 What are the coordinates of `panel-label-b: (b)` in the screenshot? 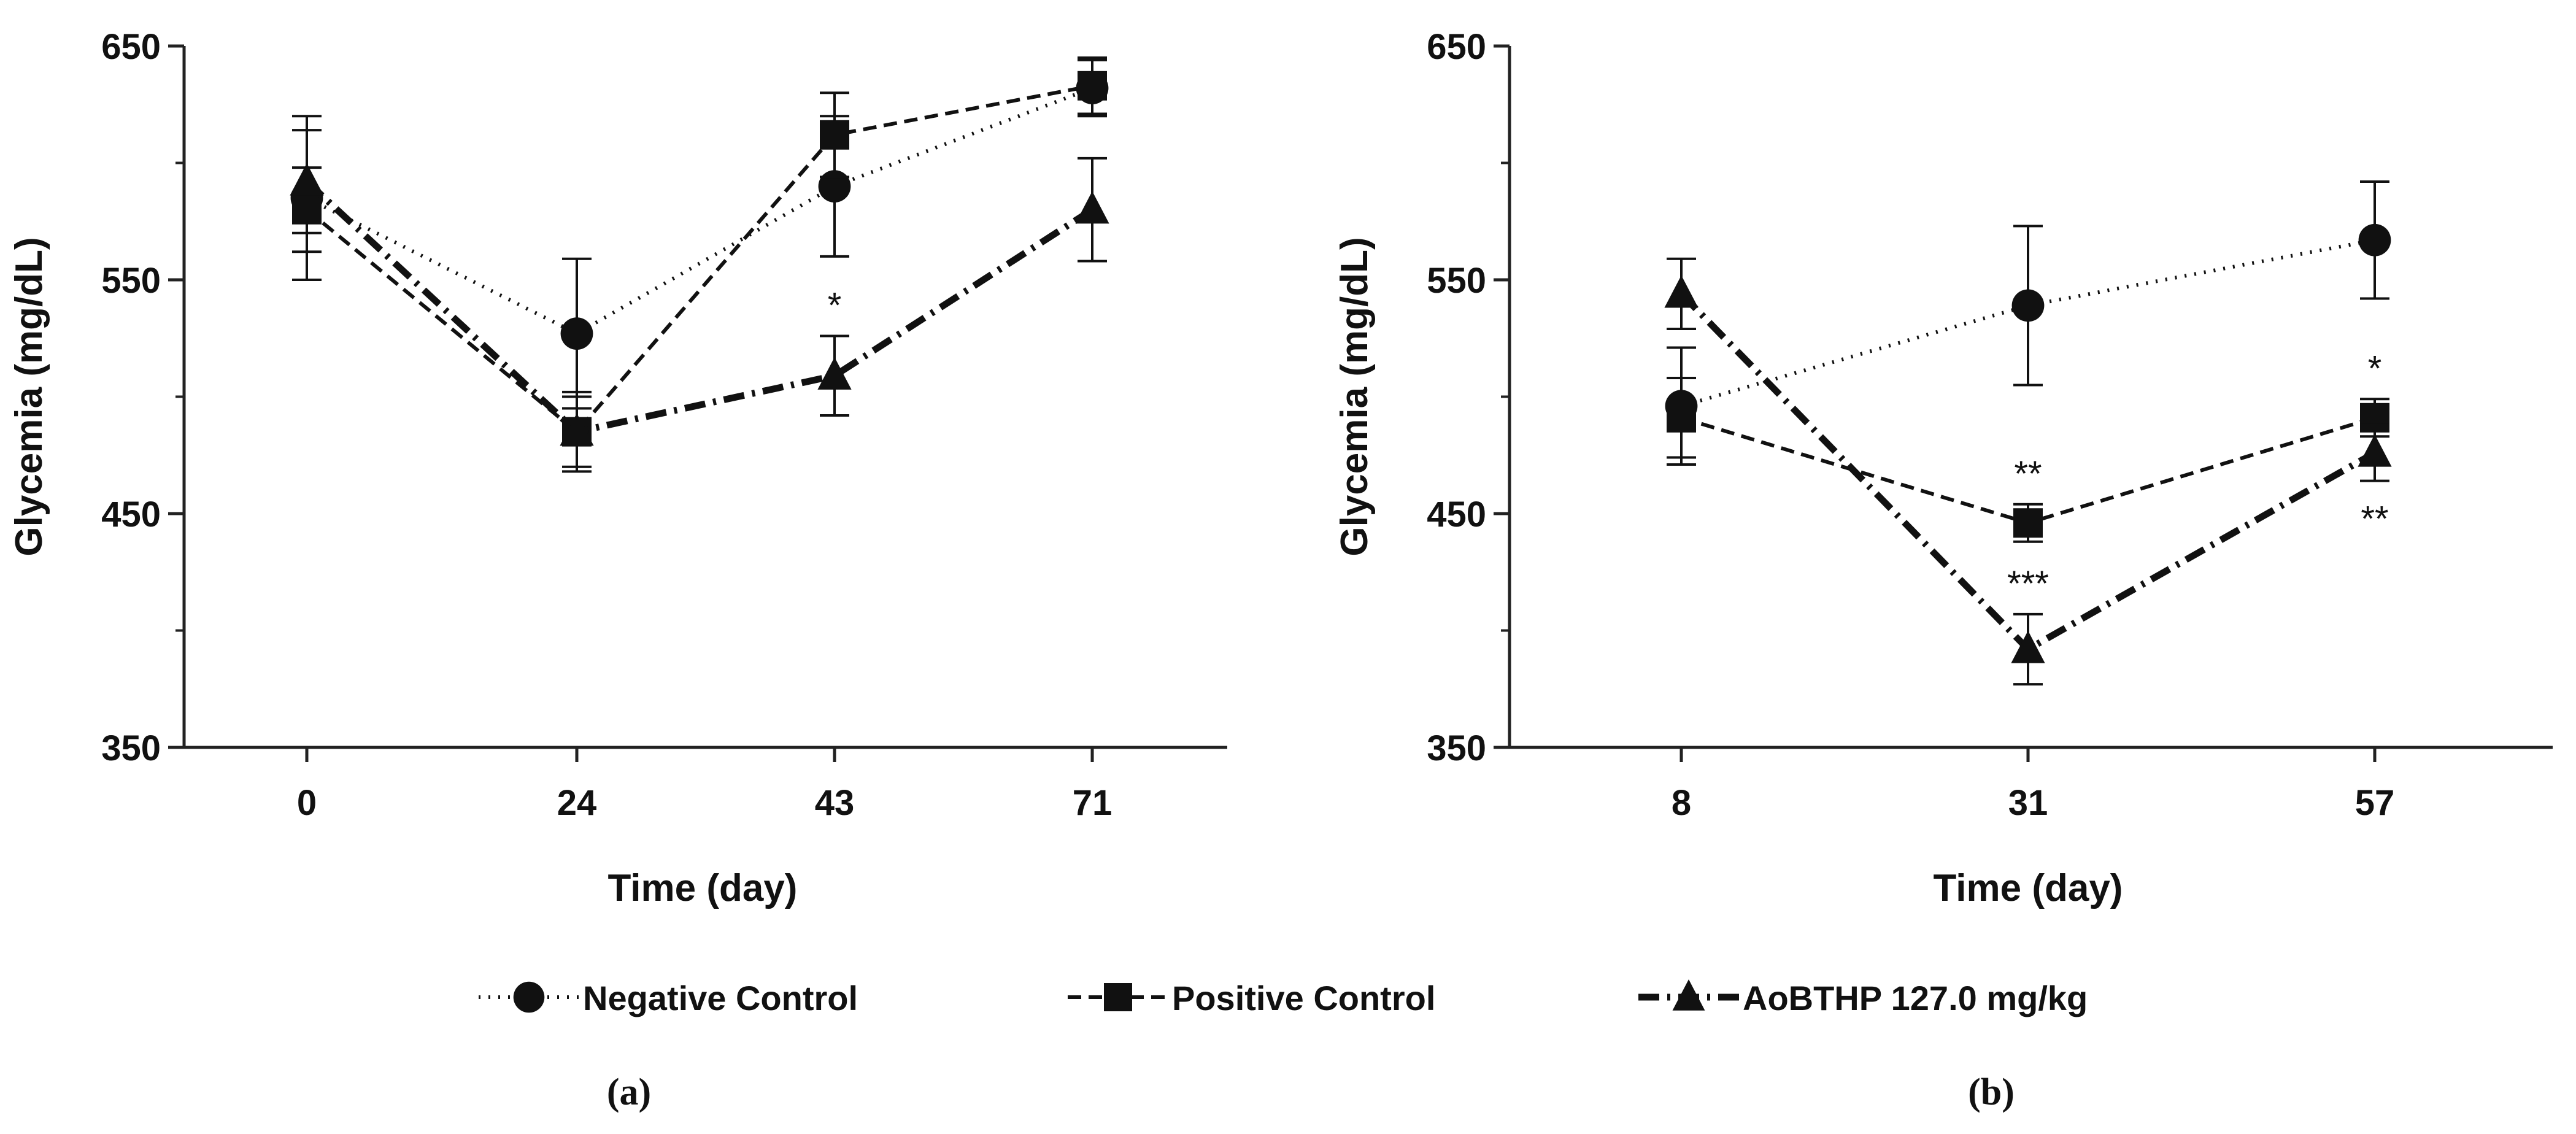 It's located at (1991, 1092).